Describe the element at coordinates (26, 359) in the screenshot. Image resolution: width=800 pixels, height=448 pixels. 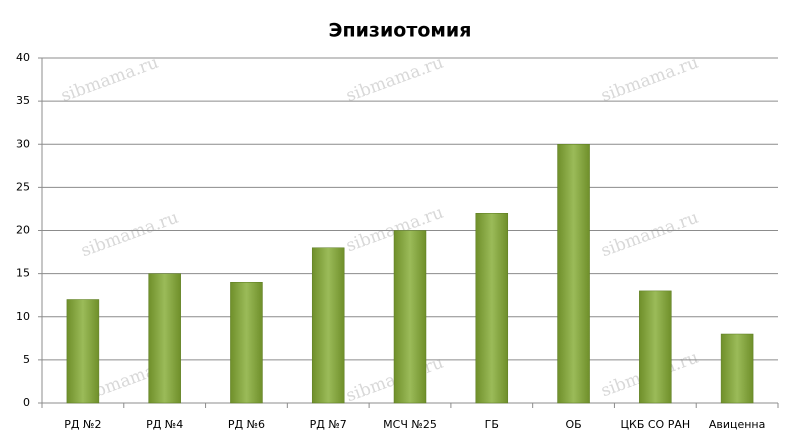
I see `y-tick-label: 5` at that location.